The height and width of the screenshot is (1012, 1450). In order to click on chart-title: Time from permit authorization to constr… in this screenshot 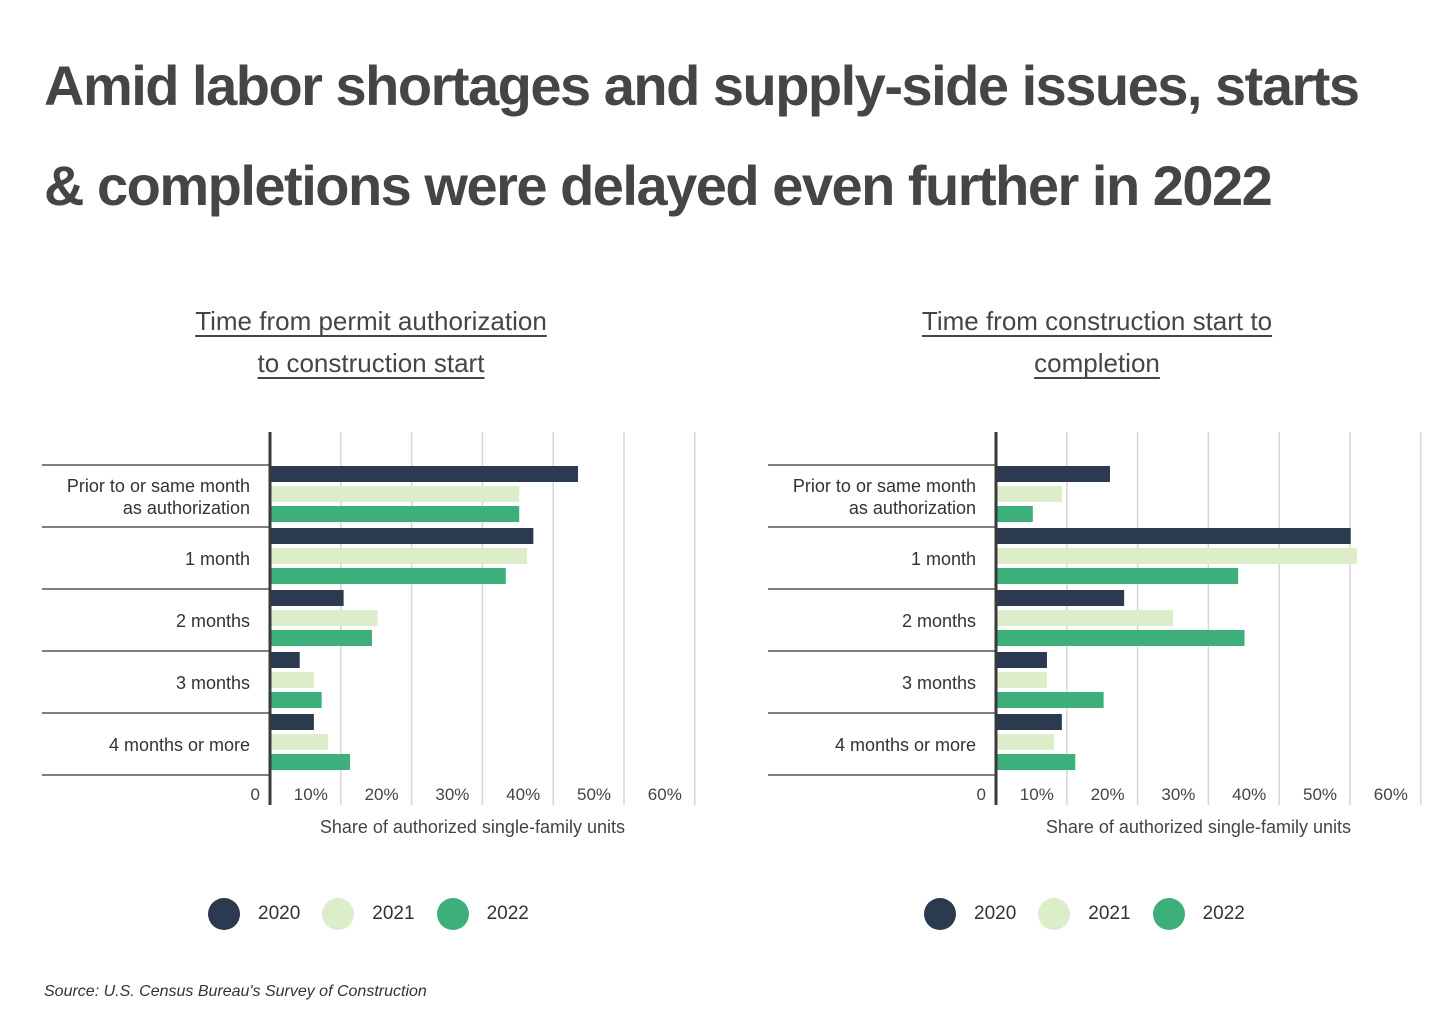, I will do `click(371, 342)`.